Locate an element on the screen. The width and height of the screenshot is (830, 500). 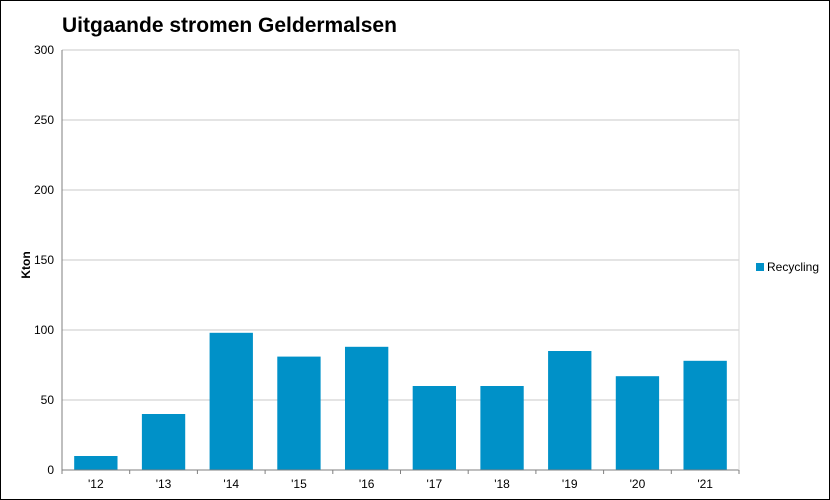
x-tick-label: '21 is located at coordinates (705, 484).